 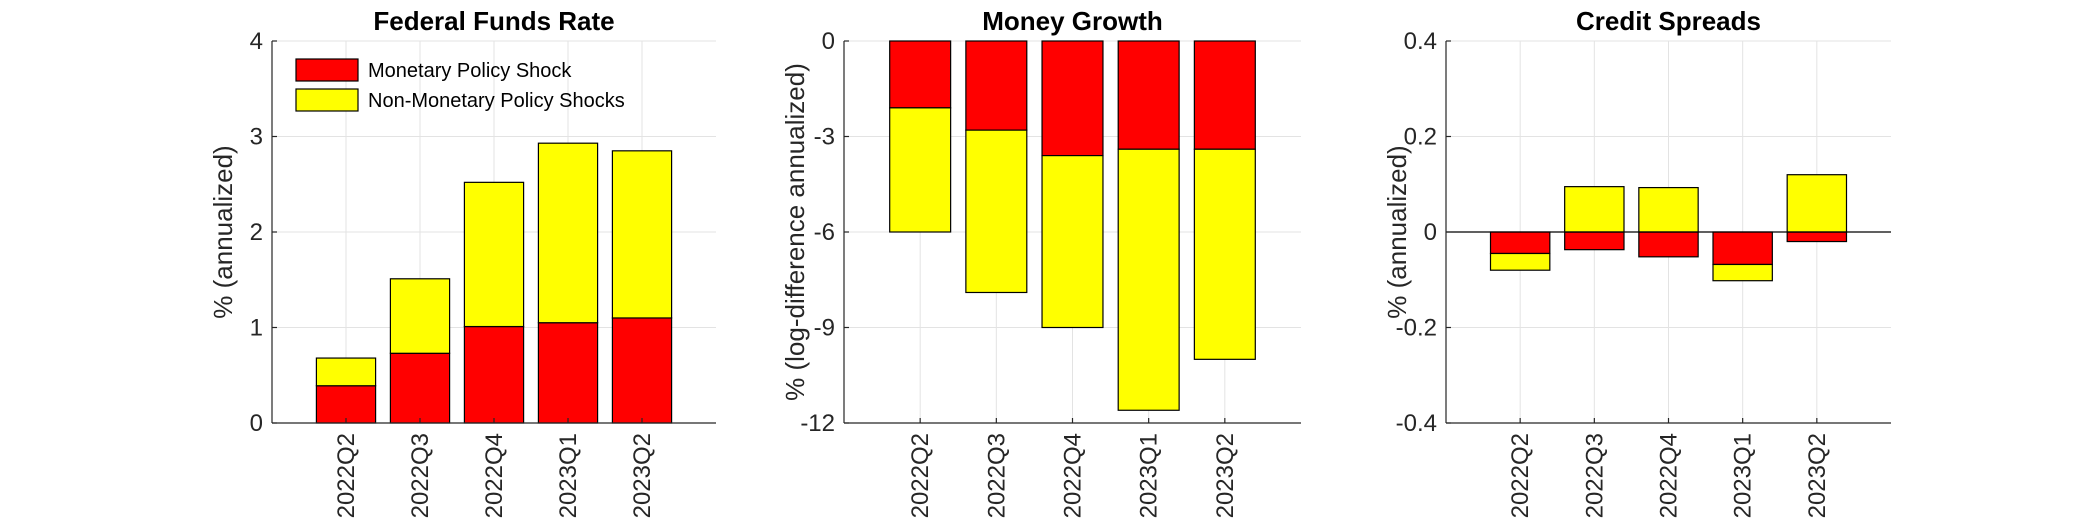 I want to click on chart-title: Money Growth, so click(x=1072, y=21).